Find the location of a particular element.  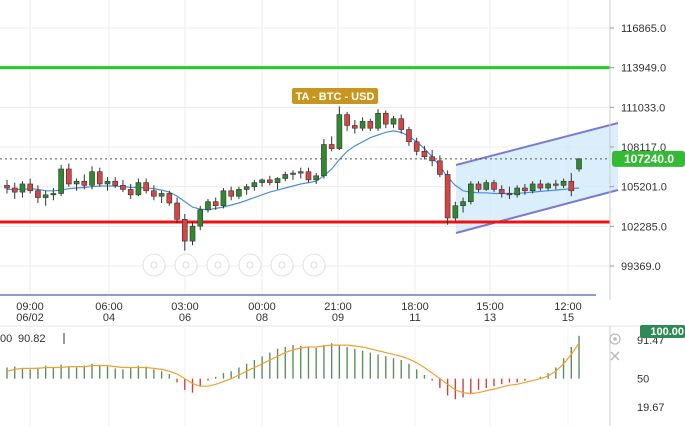

x-tick-date: 15 is located at coordinates (568, 318).